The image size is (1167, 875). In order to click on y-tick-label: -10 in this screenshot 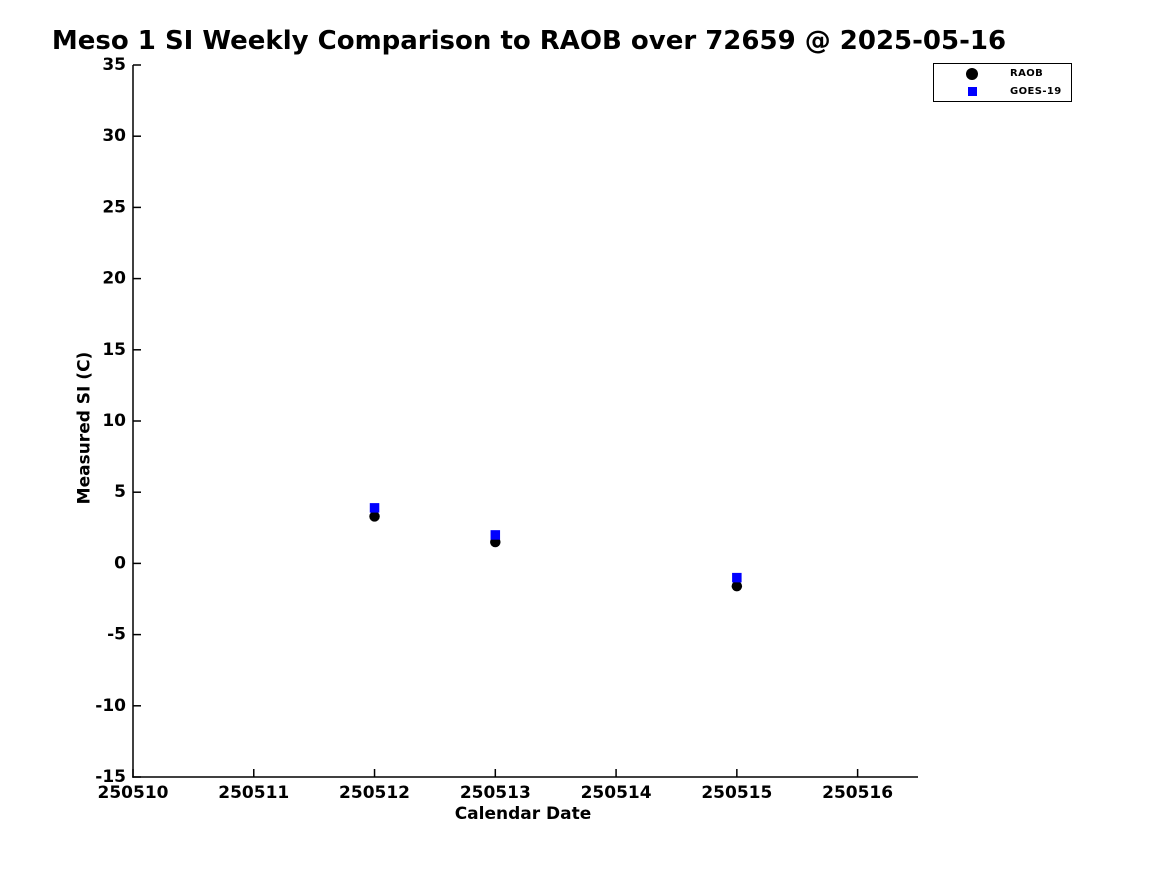, I will do `click(110, 706)`.